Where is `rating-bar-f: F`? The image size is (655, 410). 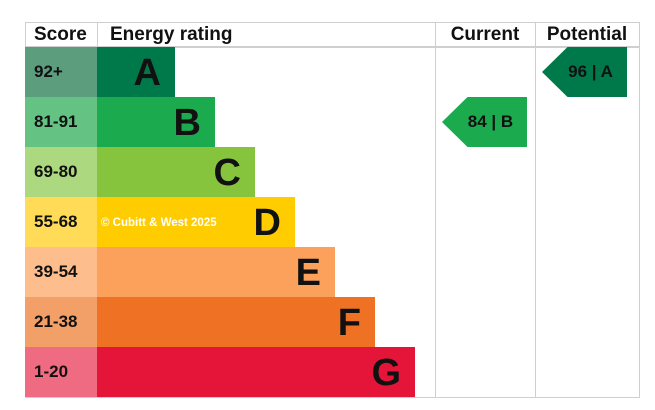
rating-bar-f: F is located at coordinates (236, 322).